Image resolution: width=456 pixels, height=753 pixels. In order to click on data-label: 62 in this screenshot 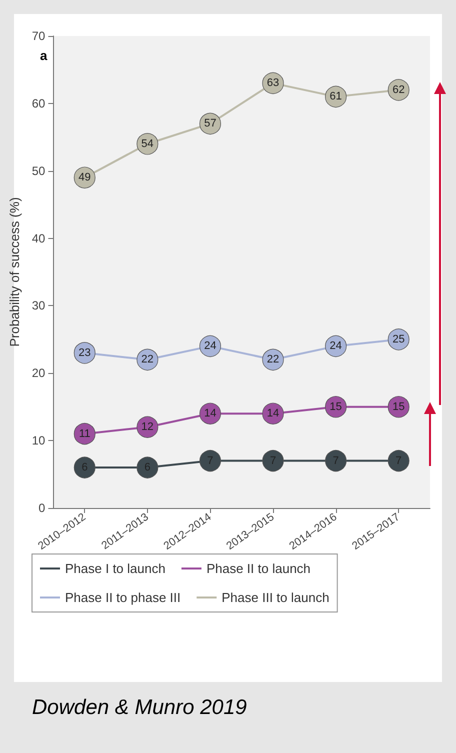, I will do `click(398, 90)`.